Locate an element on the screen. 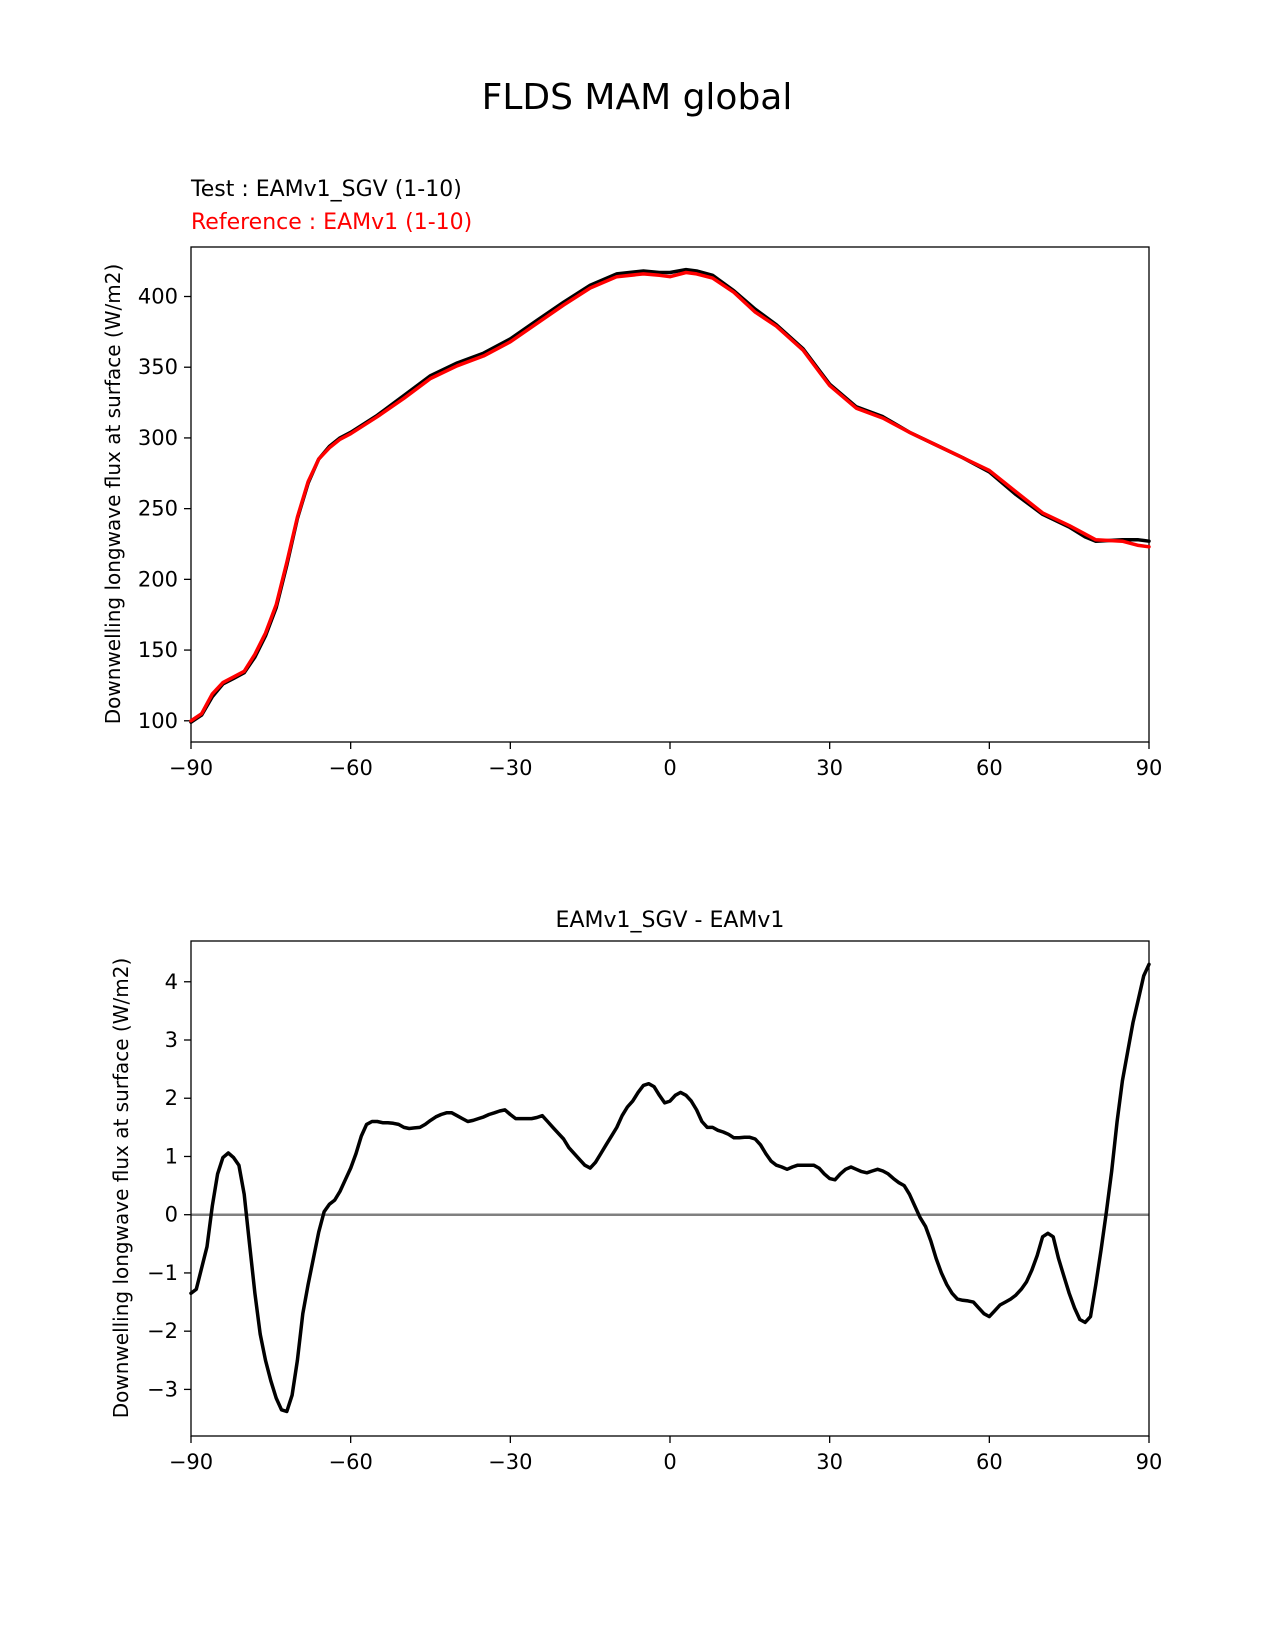 Image resolution: width=1275 pixels, height=1650 pixels. y-tick-label: −3 is located at coordinates (162, 1389).